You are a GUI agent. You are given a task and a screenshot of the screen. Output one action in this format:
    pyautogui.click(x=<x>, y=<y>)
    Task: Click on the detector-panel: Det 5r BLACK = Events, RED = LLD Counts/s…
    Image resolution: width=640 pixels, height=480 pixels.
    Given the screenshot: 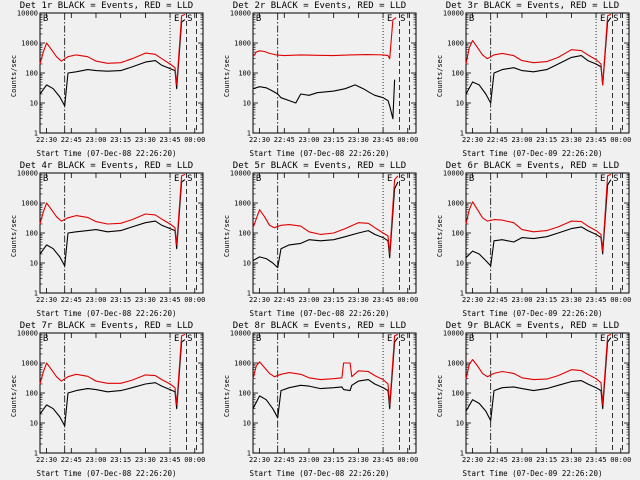 What is the action you would take?
    pyautogui.click(x=319, y=240)
    